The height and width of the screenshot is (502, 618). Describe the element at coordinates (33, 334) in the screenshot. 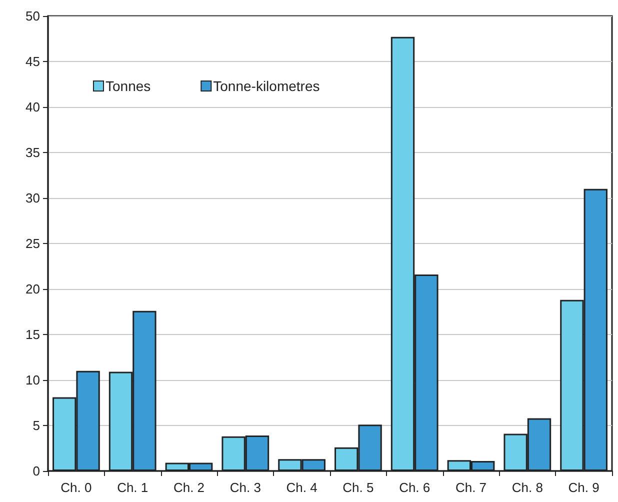

I see `y-tick-label: 15` at that location.